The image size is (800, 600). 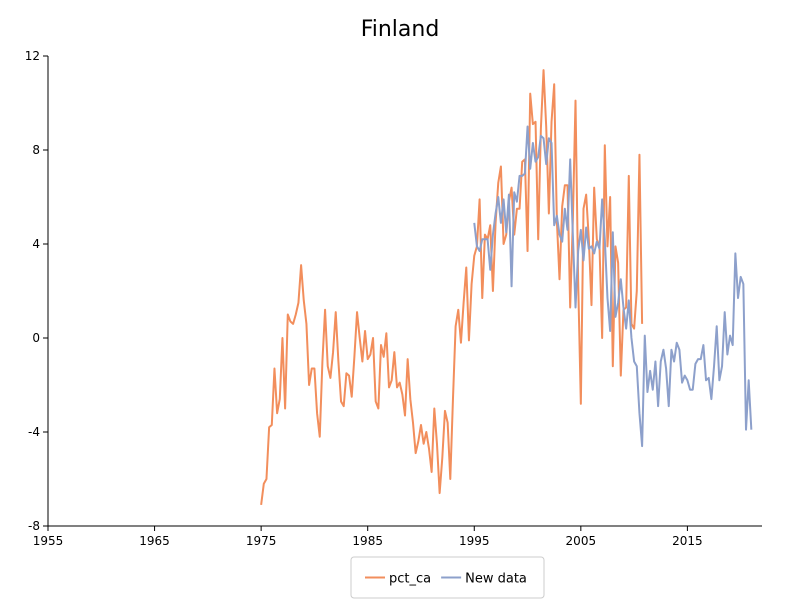 What do you see at coordinates (261, 541) in the screenshot?
I see `x-tick-label: 1975` at bounding box center [261, 541].